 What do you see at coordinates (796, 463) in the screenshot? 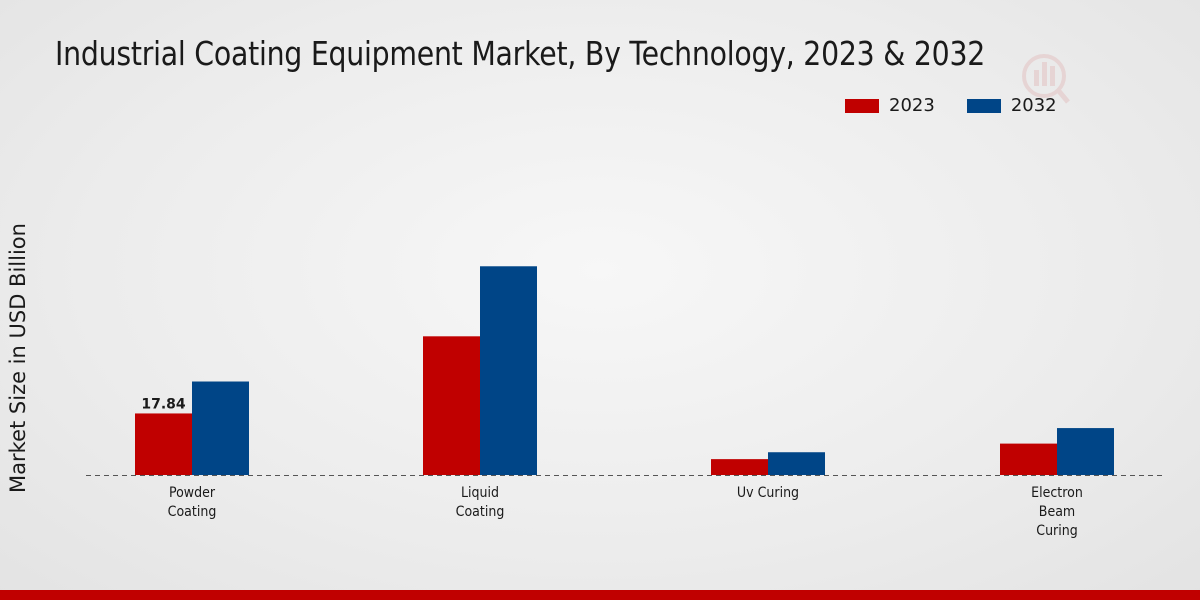
I see `bar-uv-curing-2032` at bounding box center [796, 463].